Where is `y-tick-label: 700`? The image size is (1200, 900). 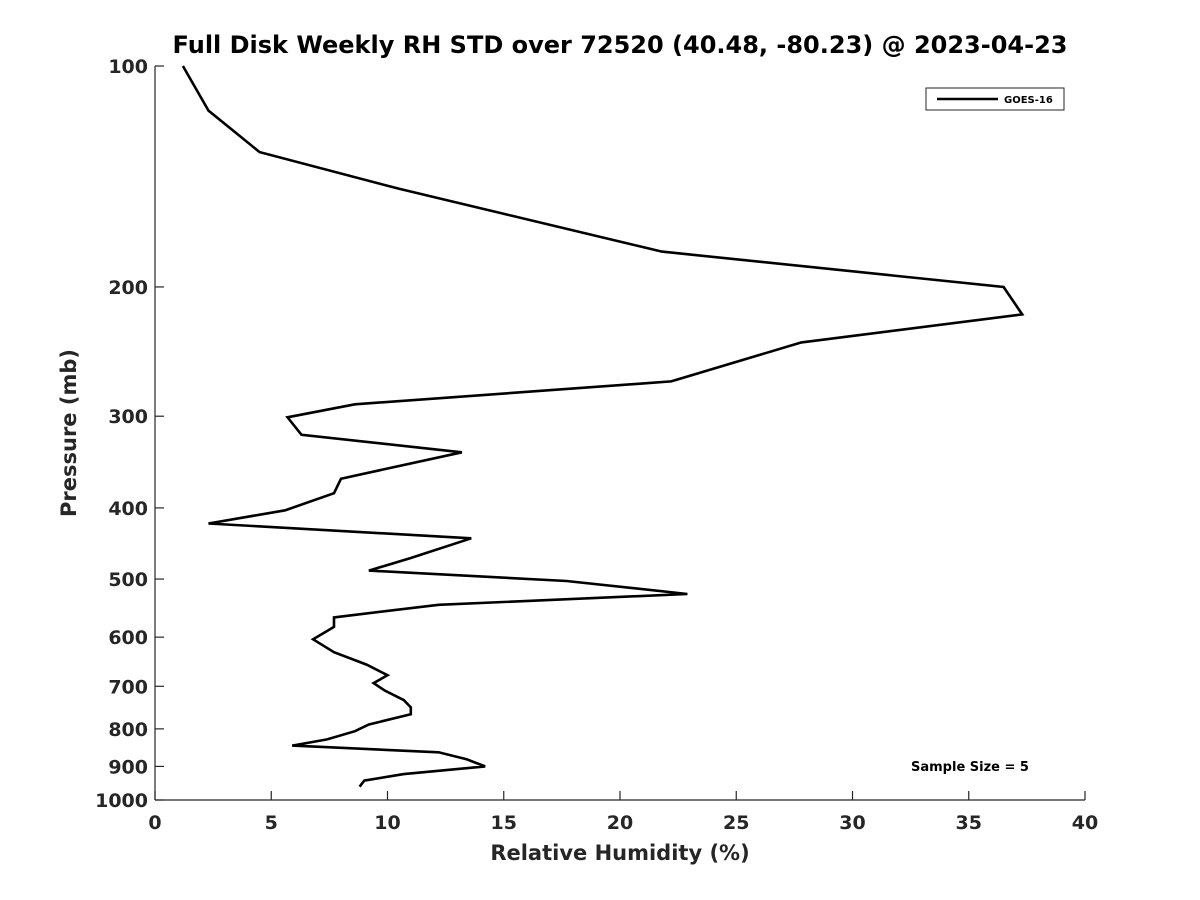
y-tick-label: 700 is located at coordinates (128, 687).